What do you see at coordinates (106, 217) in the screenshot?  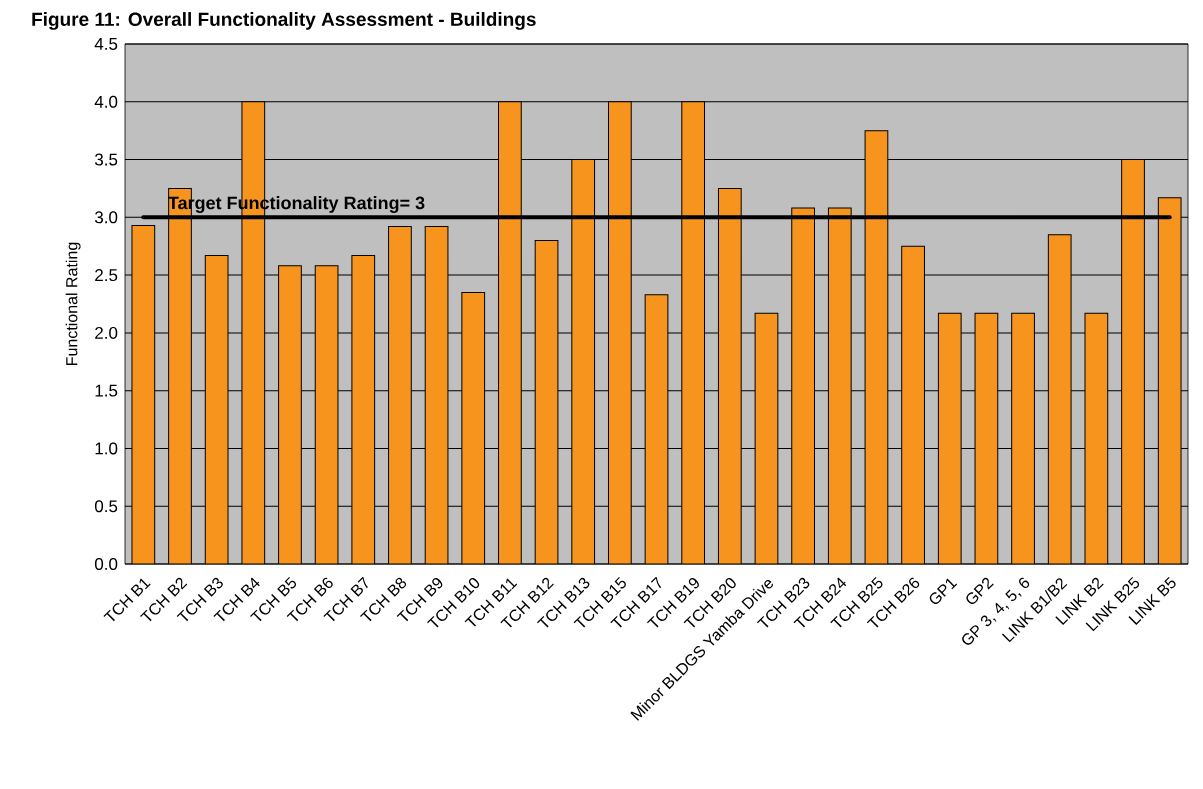 I see `y-tick-label: 3.0` at bounding box center [106, 217].